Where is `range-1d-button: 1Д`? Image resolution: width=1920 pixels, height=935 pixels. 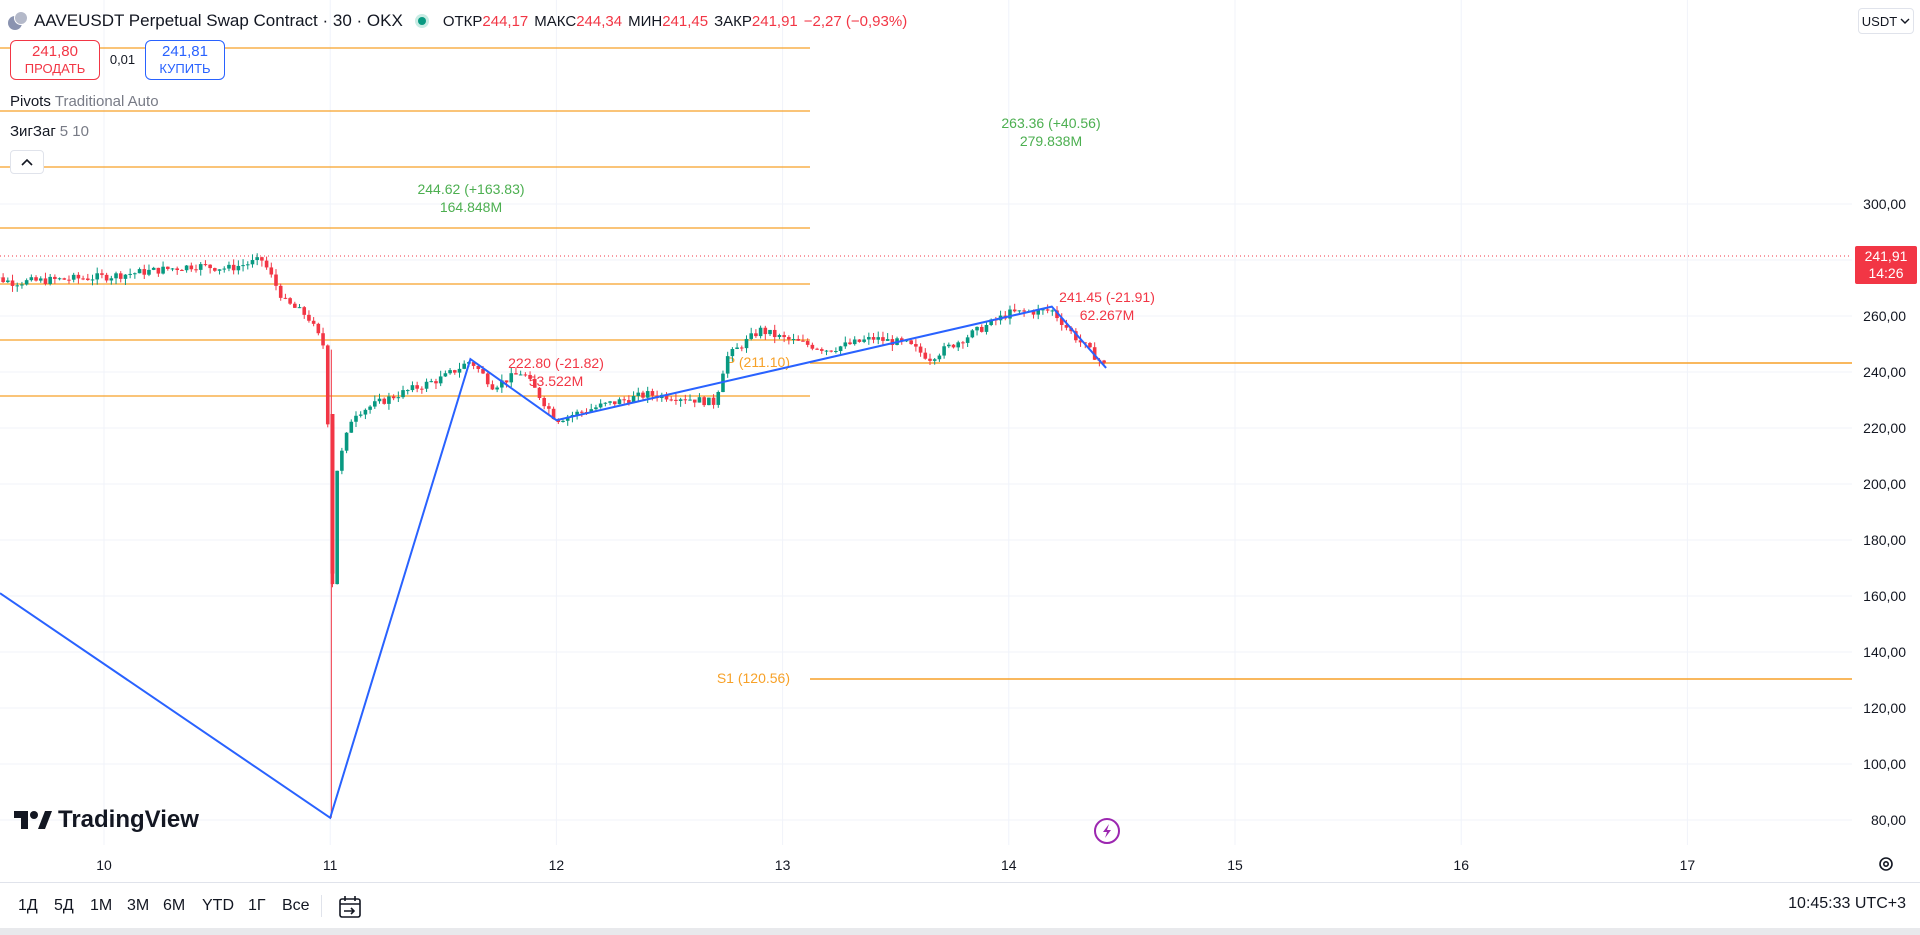 range-1d-button: 1Д is located at coordinates (28, 905).